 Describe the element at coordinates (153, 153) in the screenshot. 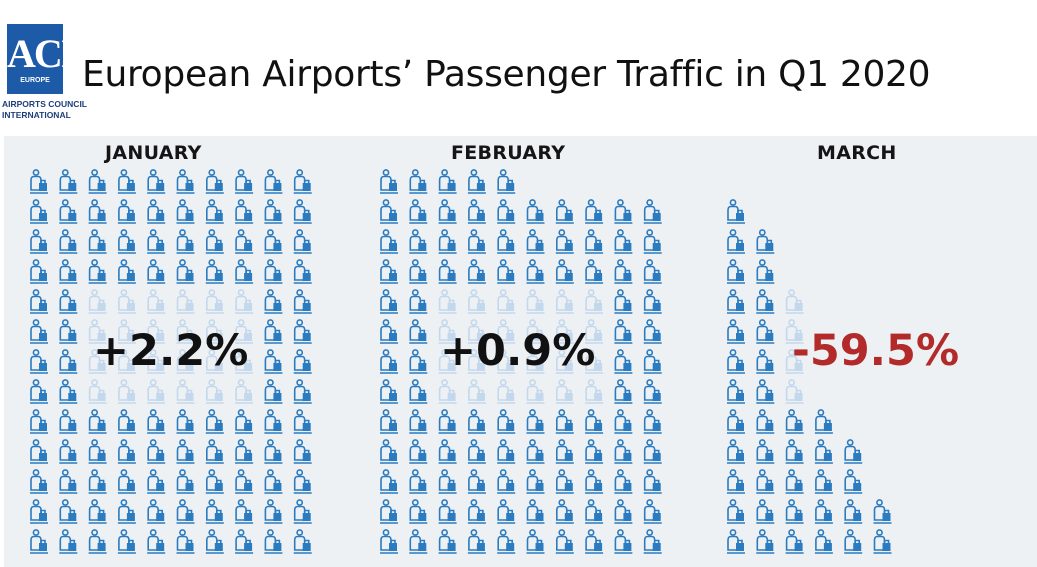

I see `month-label-january: JANUARY` at that location.